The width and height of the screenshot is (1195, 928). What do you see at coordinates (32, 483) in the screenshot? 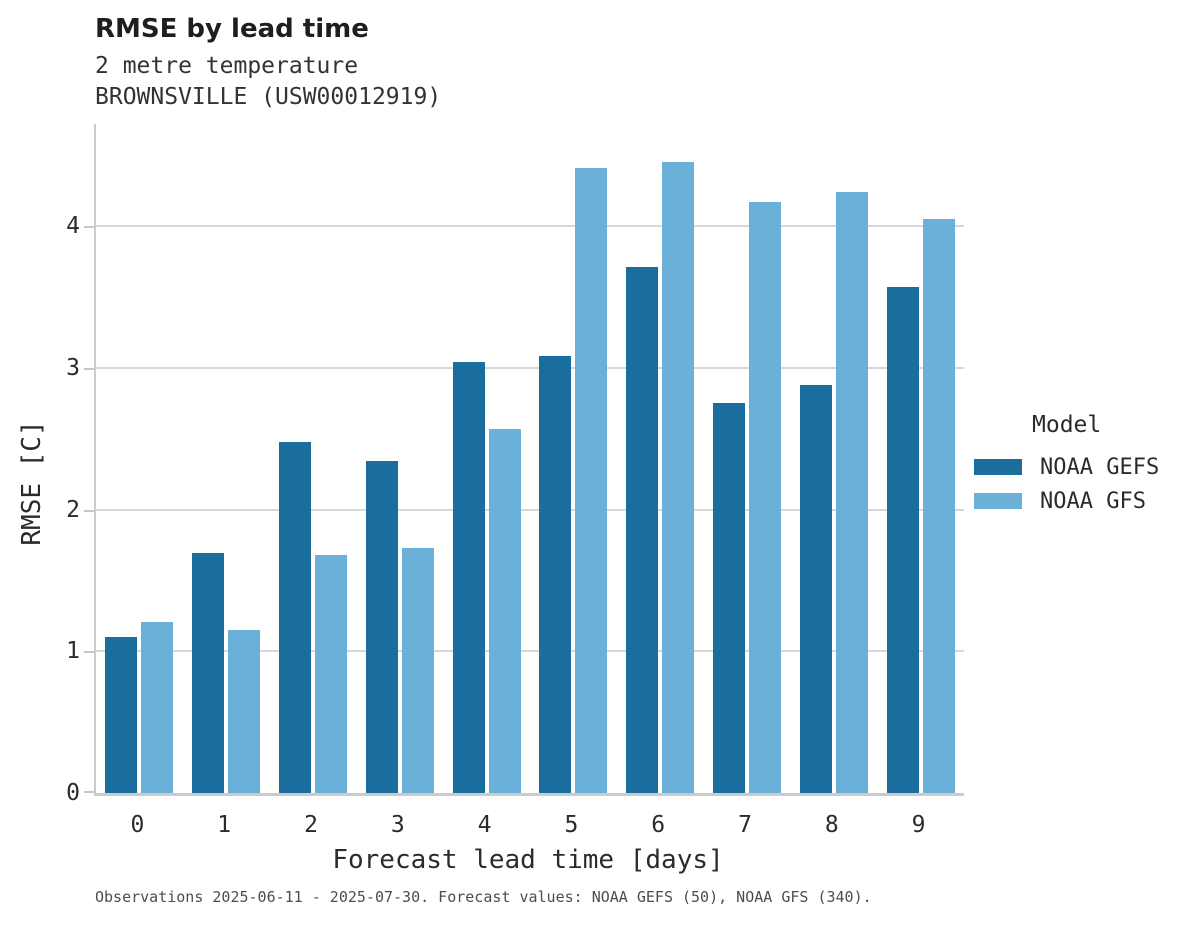
I see `y-axis-title: RMSE [C]` at bounding box center [32, 483].